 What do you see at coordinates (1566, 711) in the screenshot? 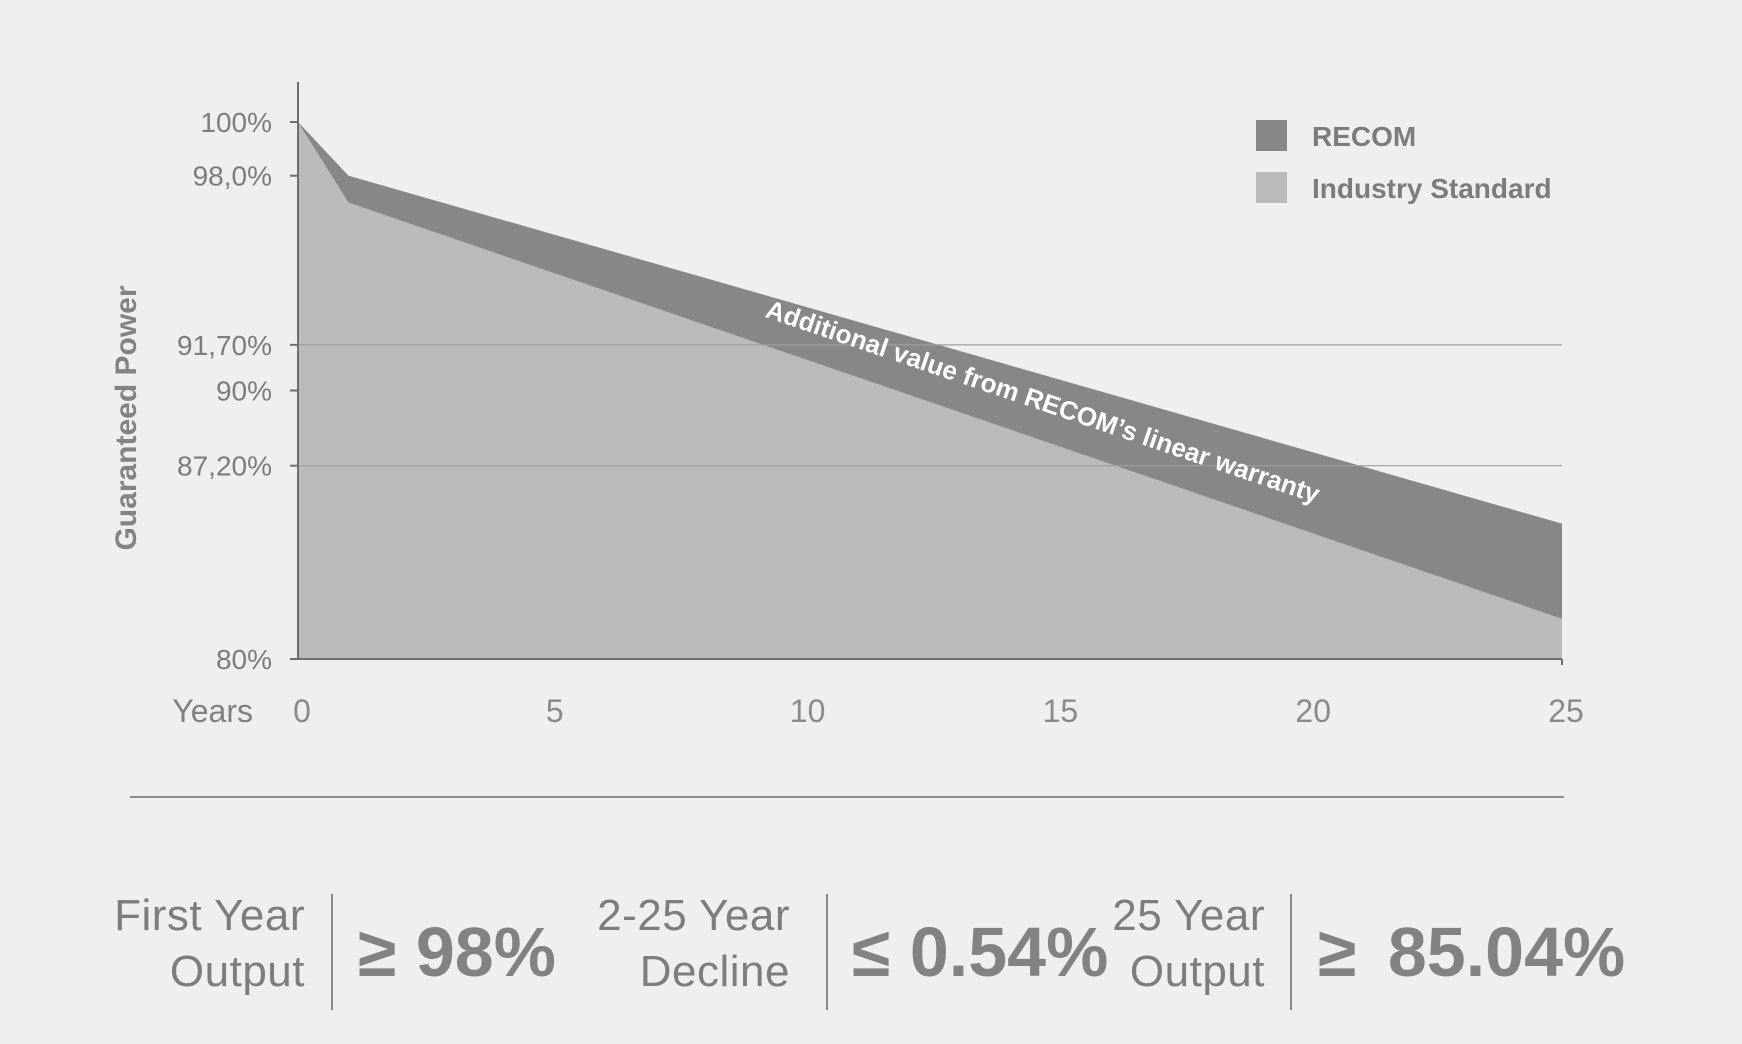
I see `x-tick-label: 25` at bounding box center [1566, 711].